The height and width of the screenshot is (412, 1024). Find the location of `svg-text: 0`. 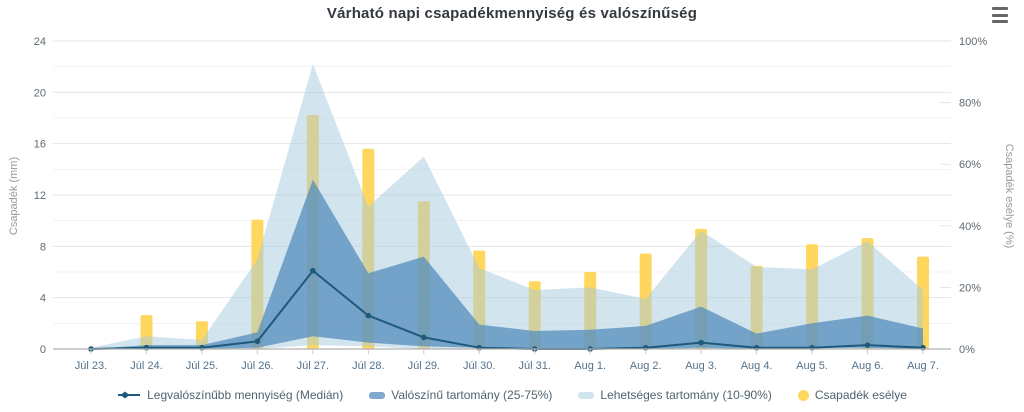

svg-text: 0 is located at coordinates (43, 350).